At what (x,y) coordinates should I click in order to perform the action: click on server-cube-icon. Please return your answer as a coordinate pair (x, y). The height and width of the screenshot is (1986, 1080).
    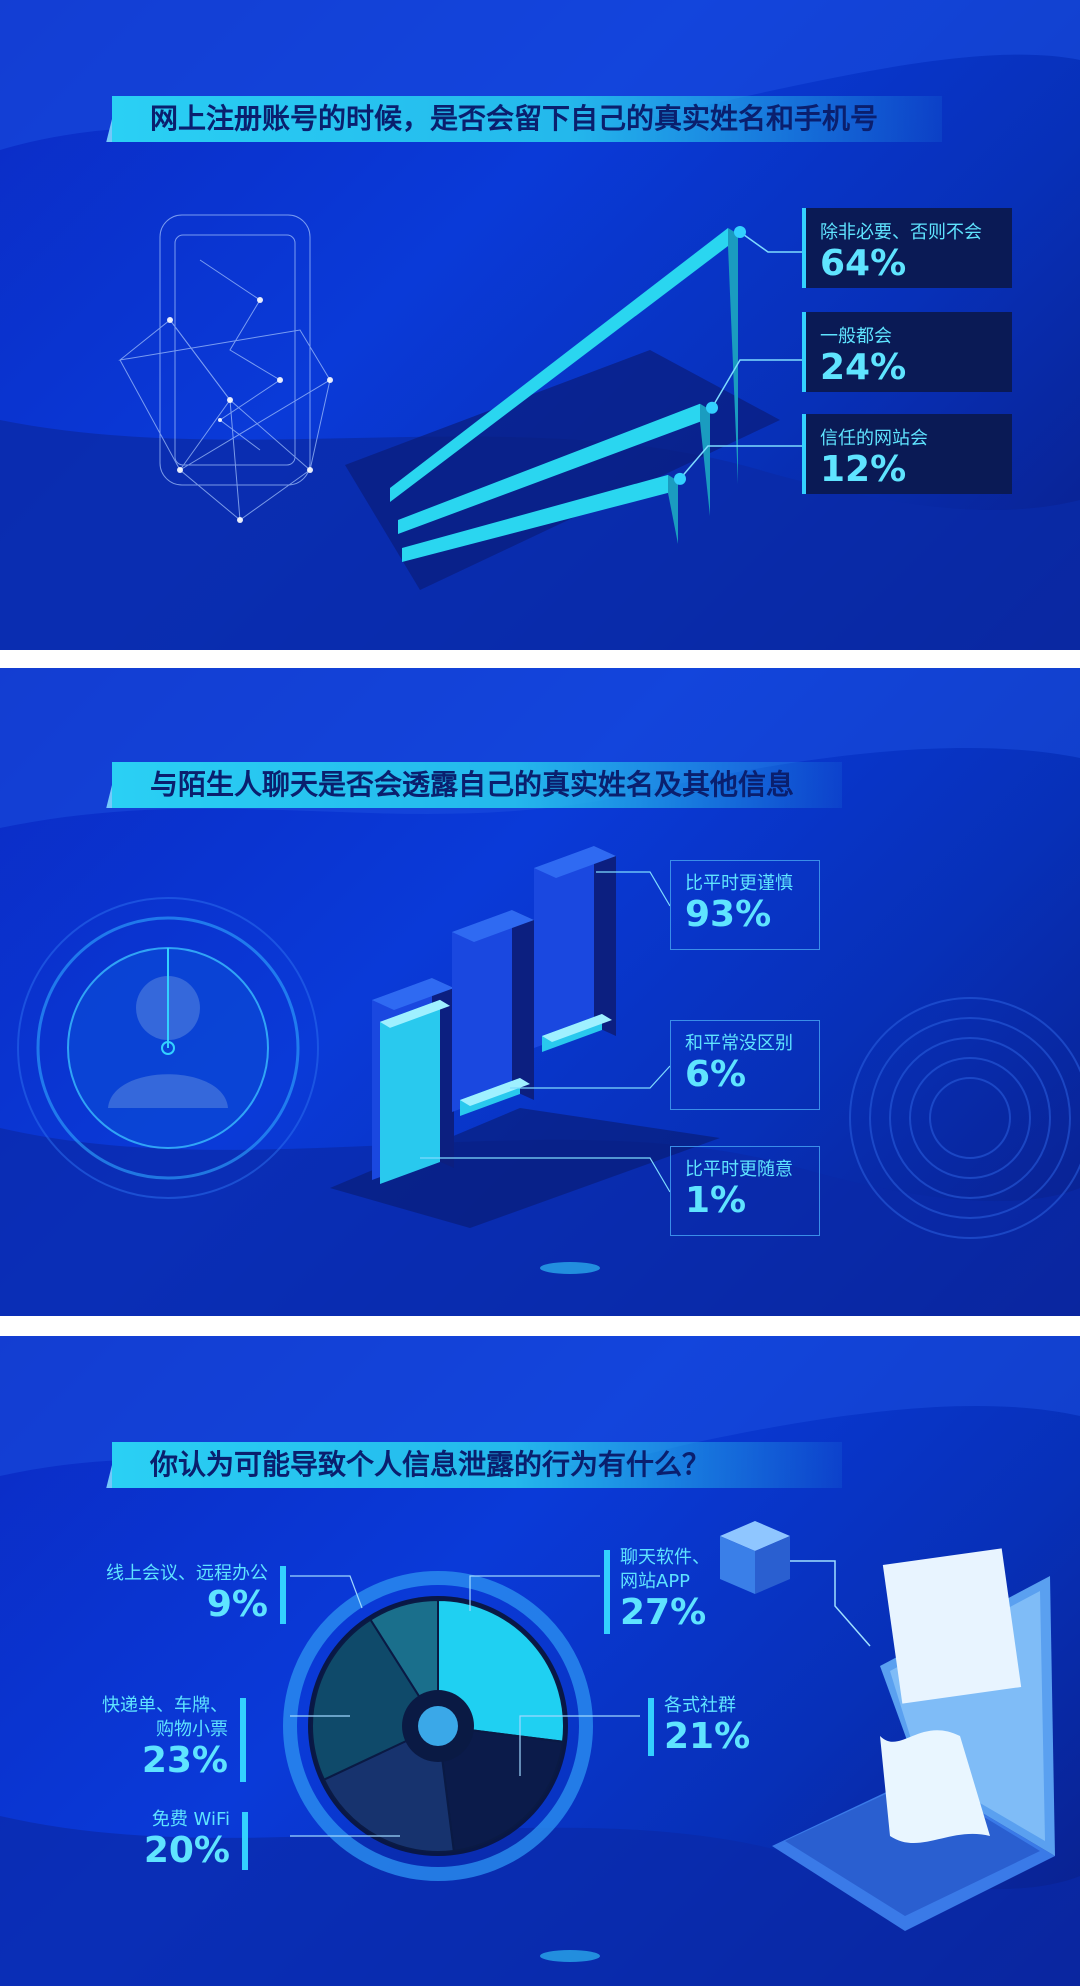
    Looking at the image, I should click on (755, 1557).